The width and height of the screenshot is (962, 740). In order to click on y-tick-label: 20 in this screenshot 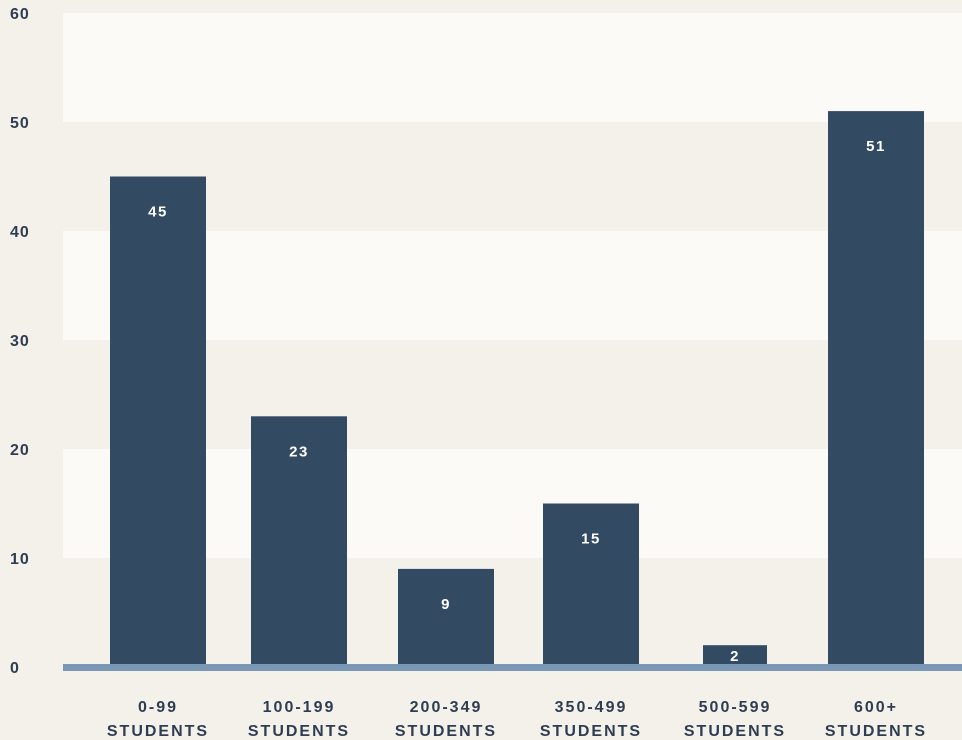, I will do `click(20, 450)`.